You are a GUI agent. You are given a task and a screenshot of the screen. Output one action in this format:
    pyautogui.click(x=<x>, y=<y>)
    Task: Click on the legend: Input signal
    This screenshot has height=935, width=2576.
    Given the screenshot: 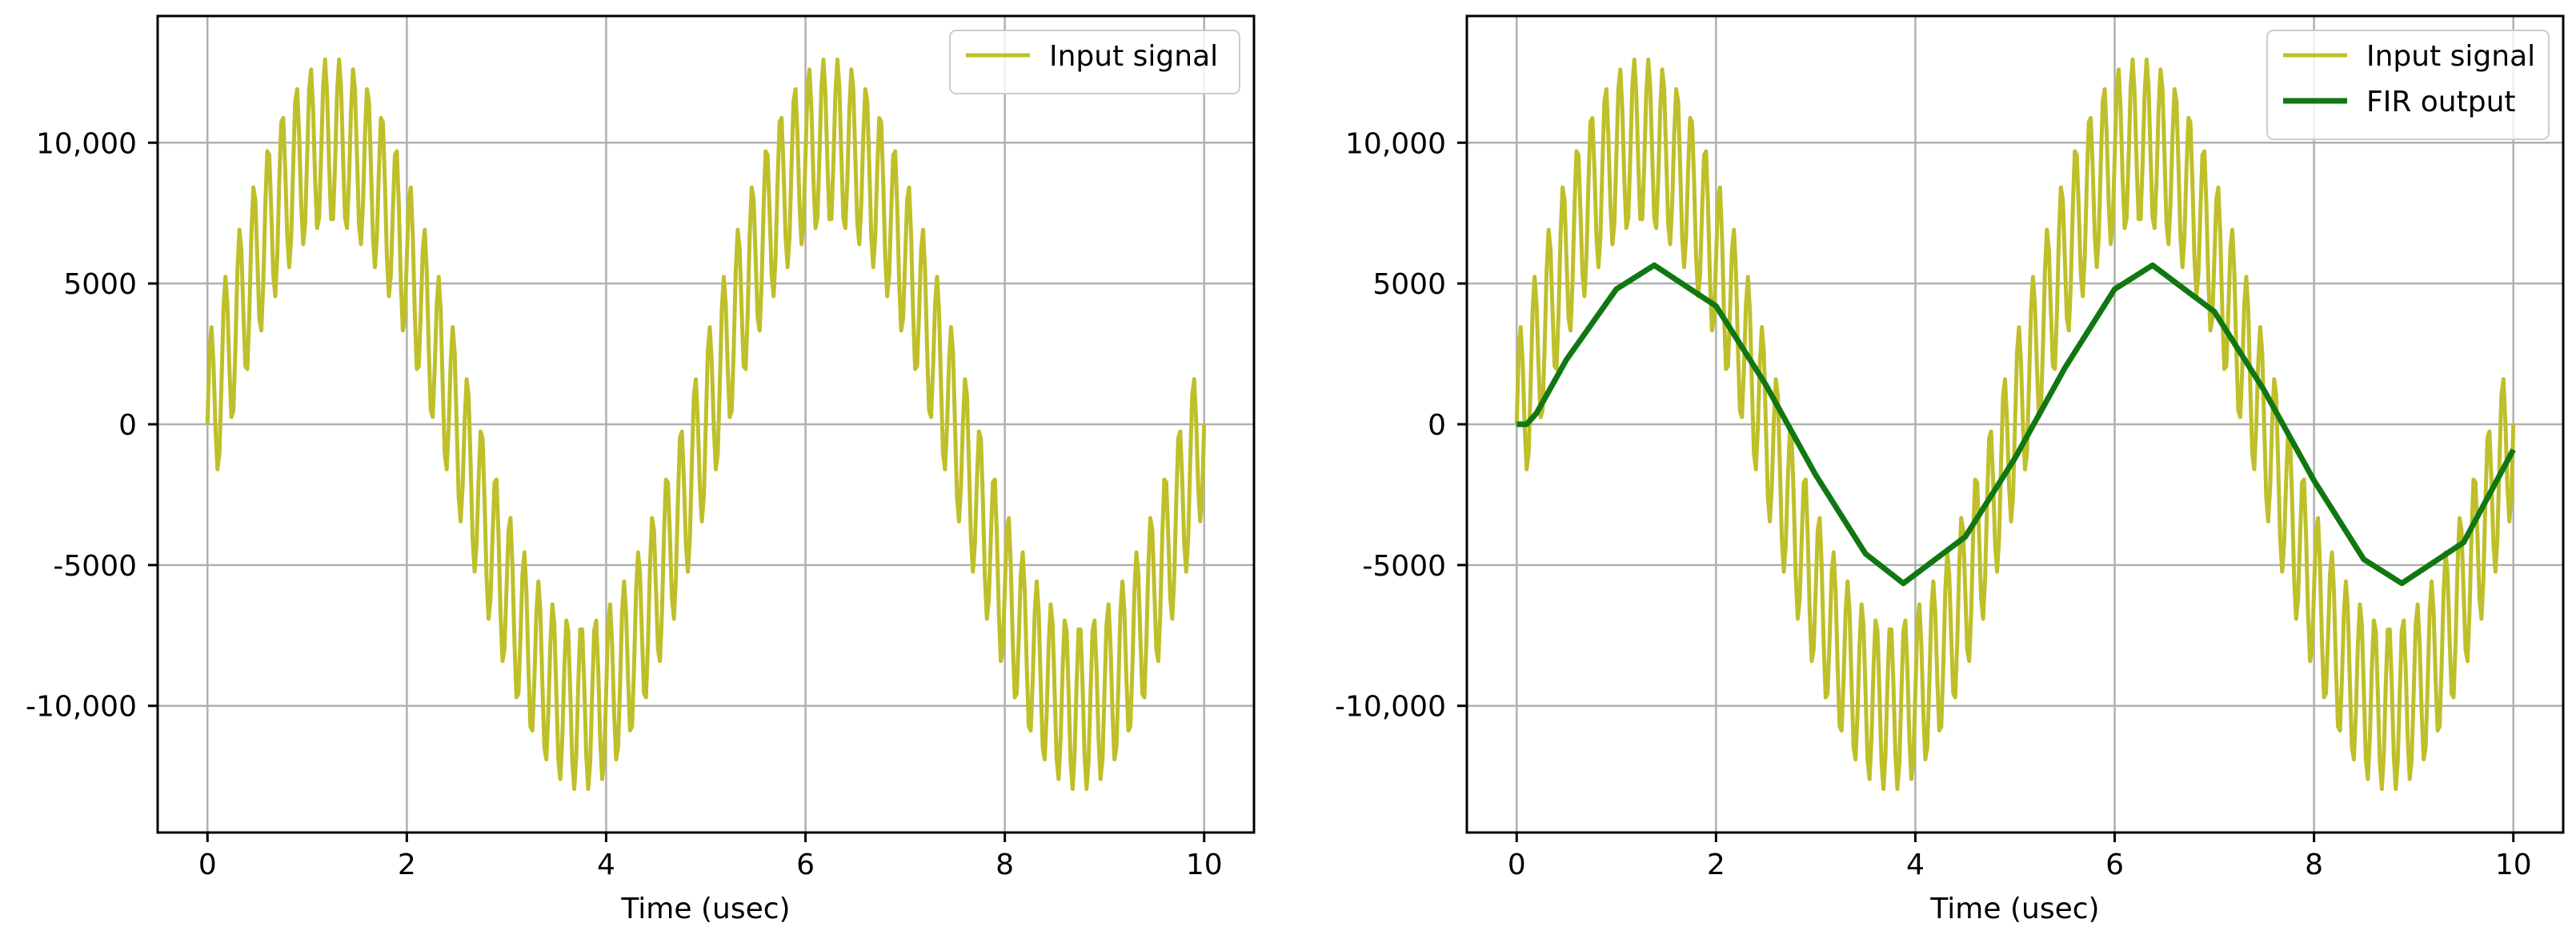 What is the action you would take?
    pyautogui.click(x=1094, y=62)
    